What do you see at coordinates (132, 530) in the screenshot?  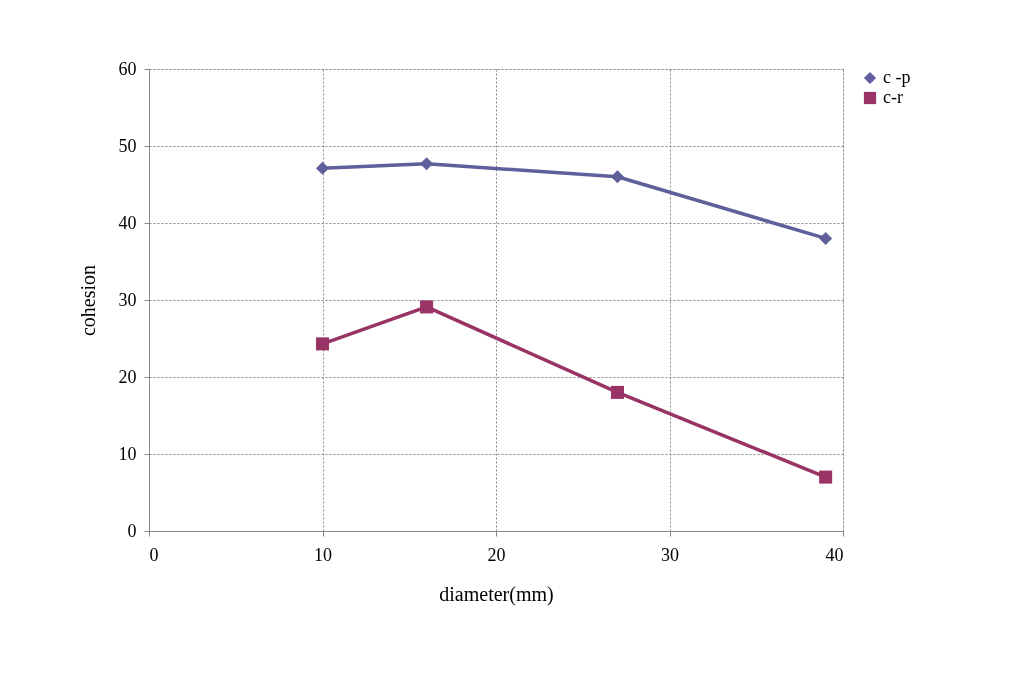 I see `y-tick-label: 0` at bounding box center [132, 530].